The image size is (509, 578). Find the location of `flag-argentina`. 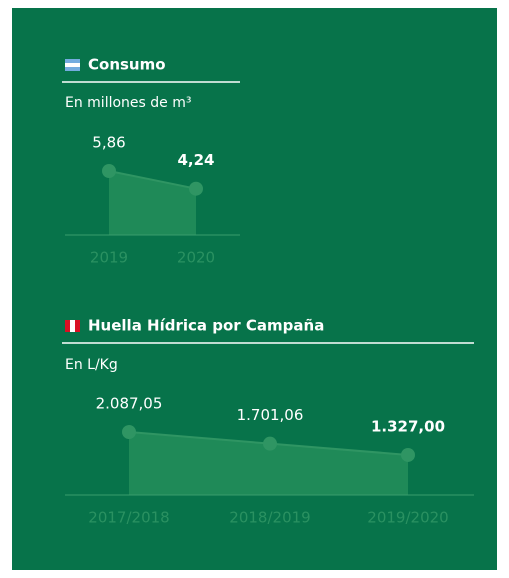

flag-argentina is located at coordinates (72, 65).